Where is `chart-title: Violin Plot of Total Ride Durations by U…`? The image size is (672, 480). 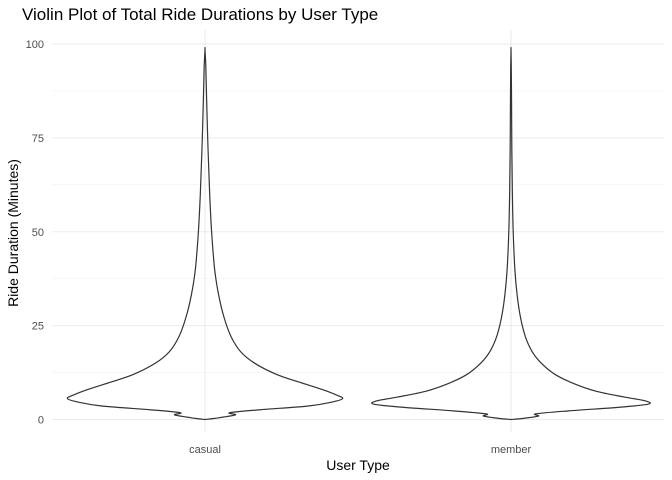 chart-title: Violin Plot of Total Ride Durations by U… is located at coordinates (200, 14).